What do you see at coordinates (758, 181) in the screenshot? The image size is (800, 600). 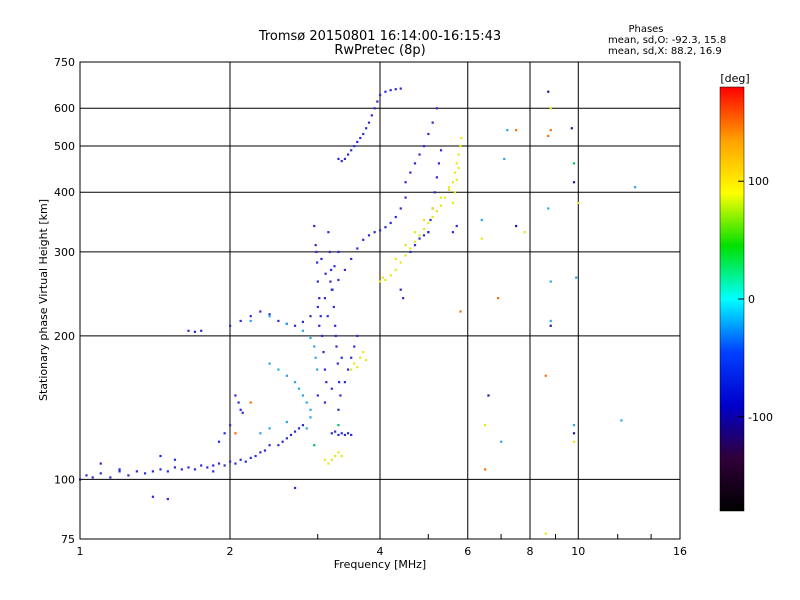 I see `colorbar-tick-label: 100` at bounding box center [758, 181].